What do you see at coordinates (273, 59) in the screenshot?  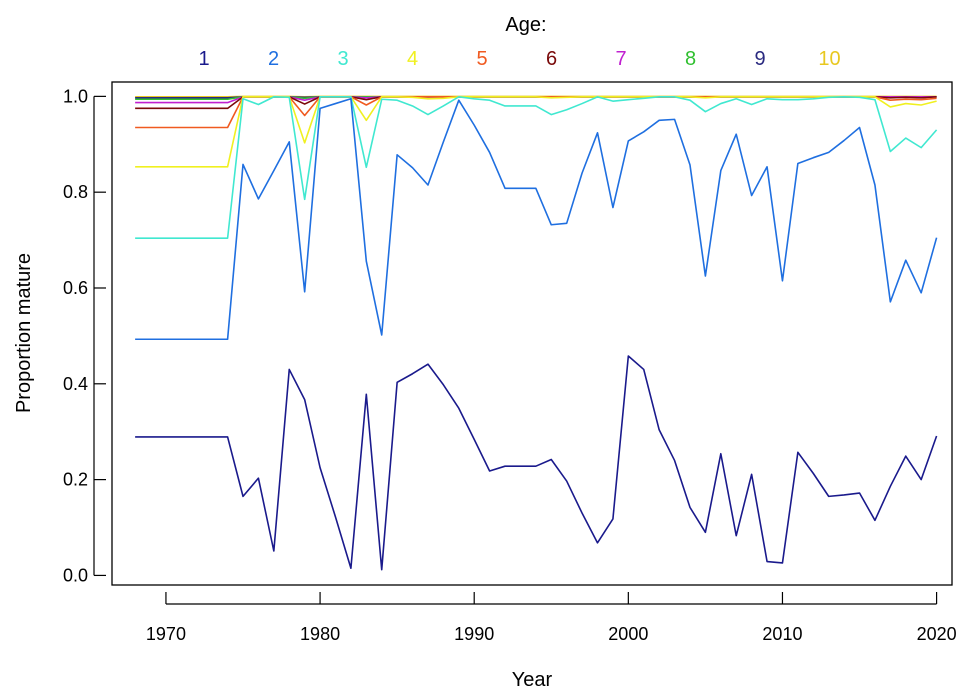 I see `legend-entry-age-2: 2` at bounding box center [273, 59].